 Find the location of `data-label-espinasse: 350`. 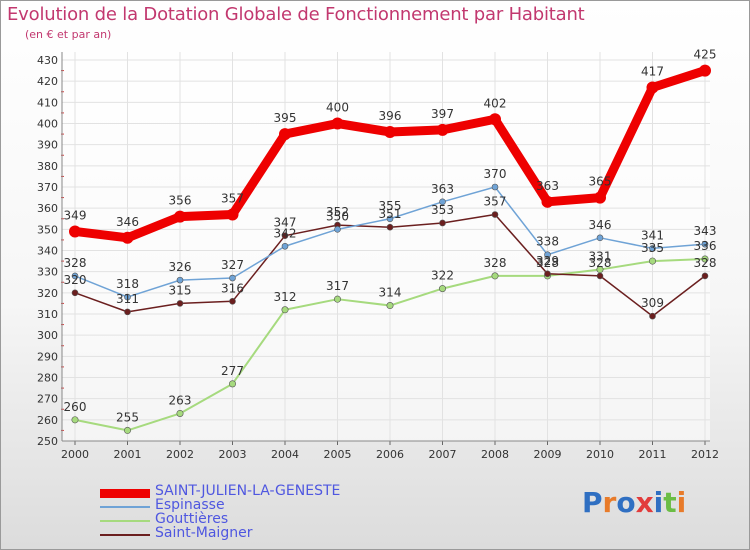

data-label-espinasse: 350 is located at coordinates (337, 216).